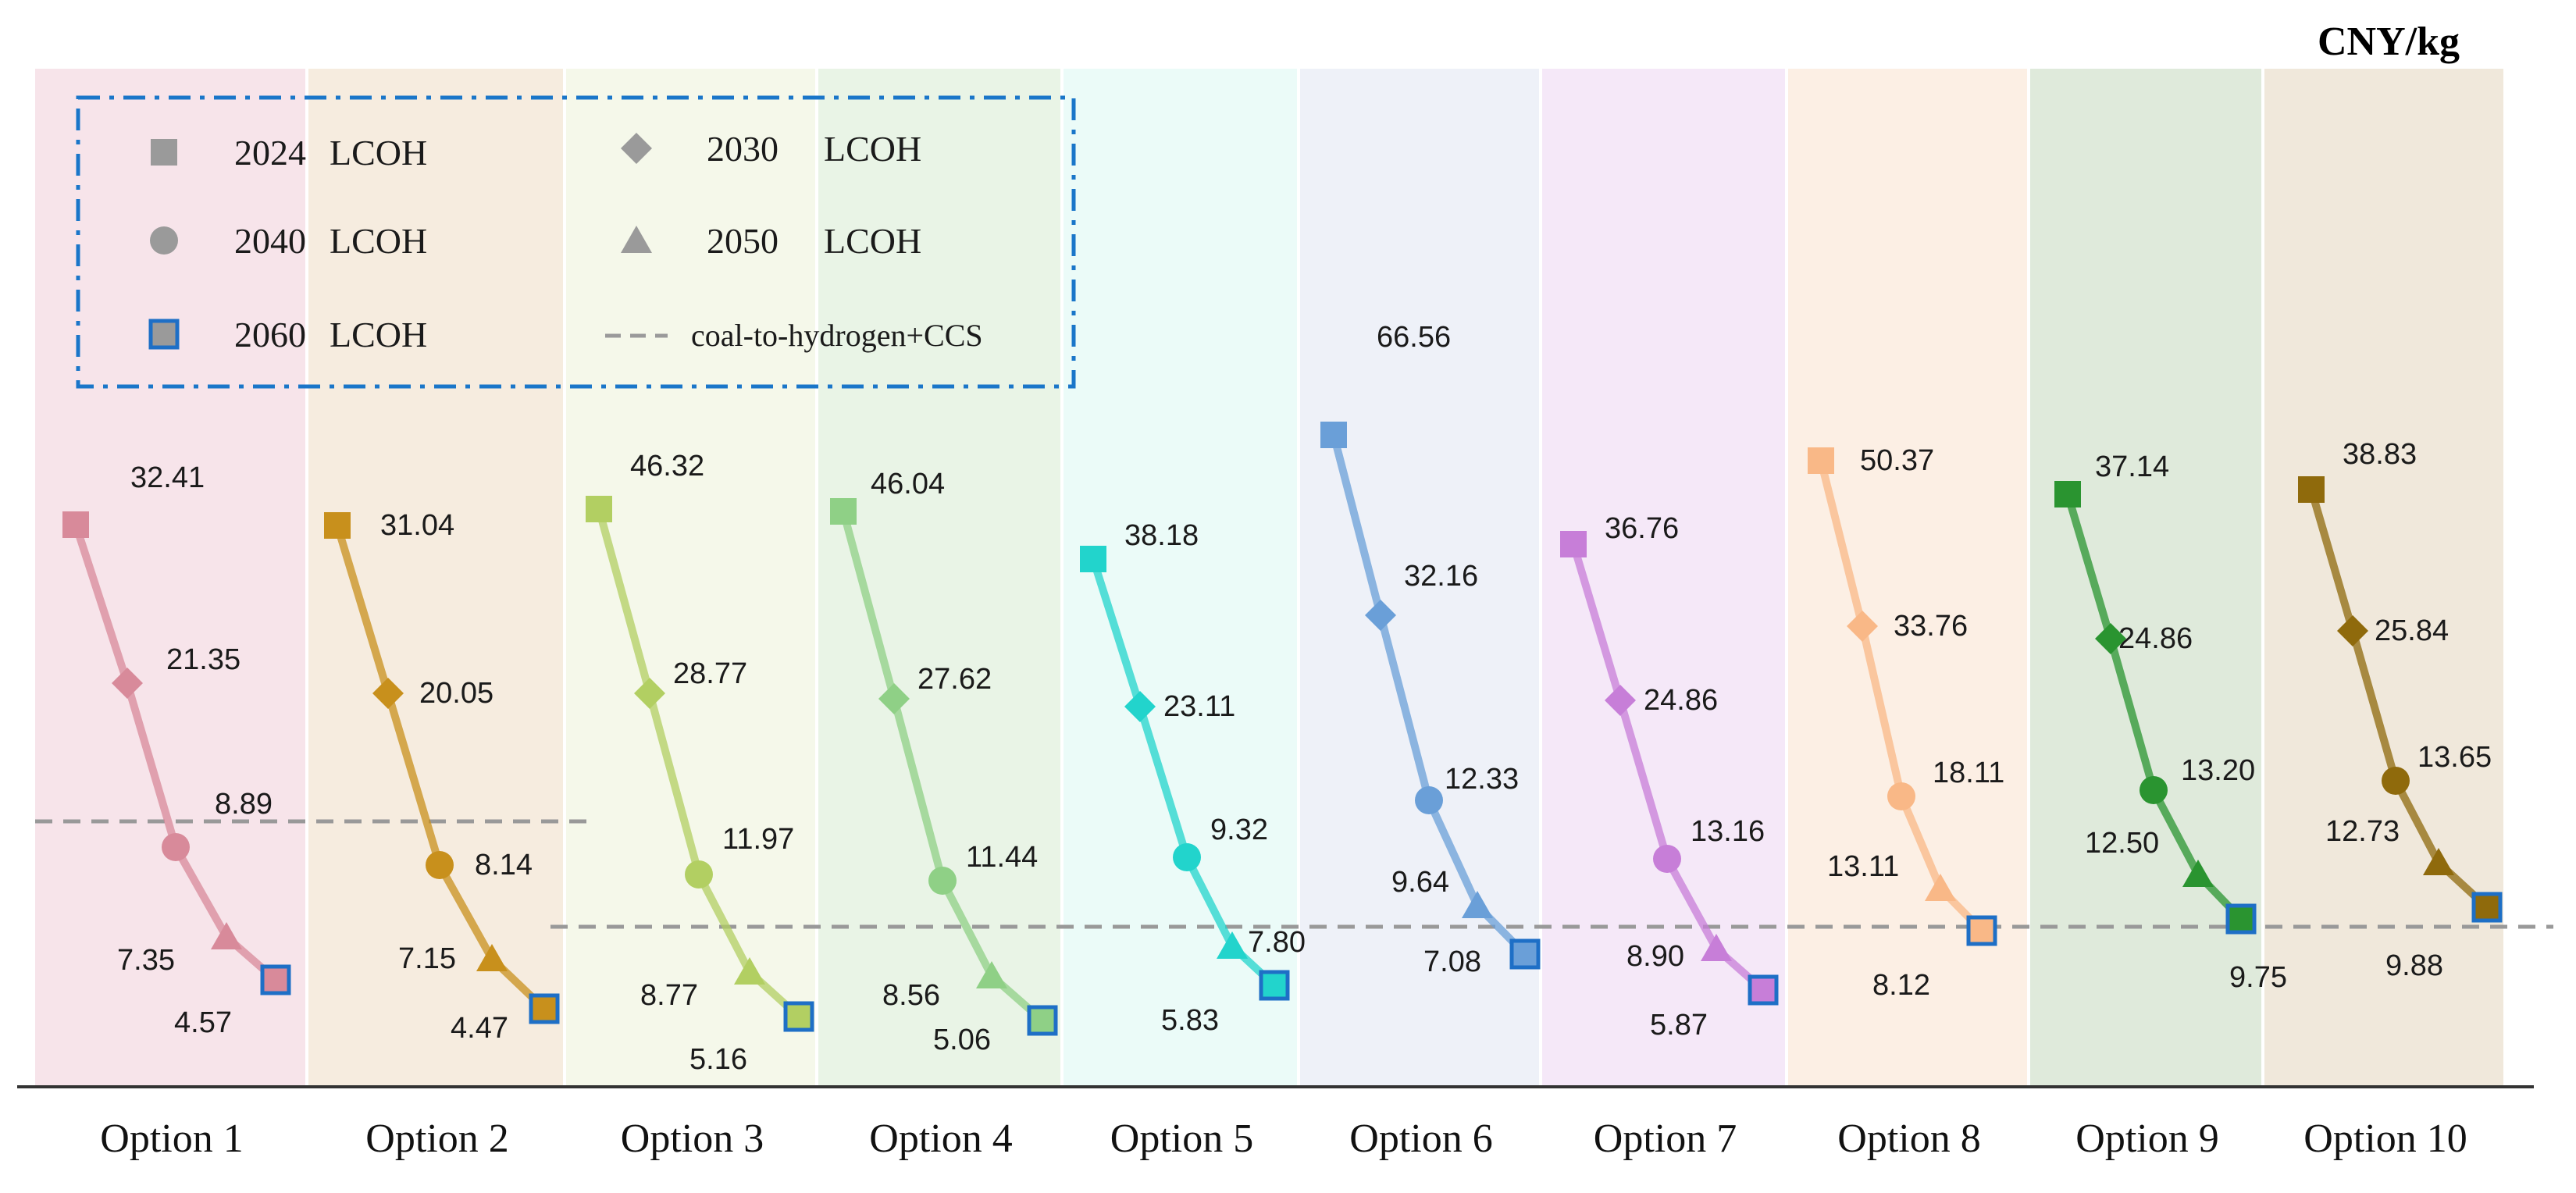 The width and height of the screenshot is (2576, 1193). Describe the element at coordinates (1909, 1138) in the screenshot. I see `x-tick-label-option-8: Option 8` at that location.